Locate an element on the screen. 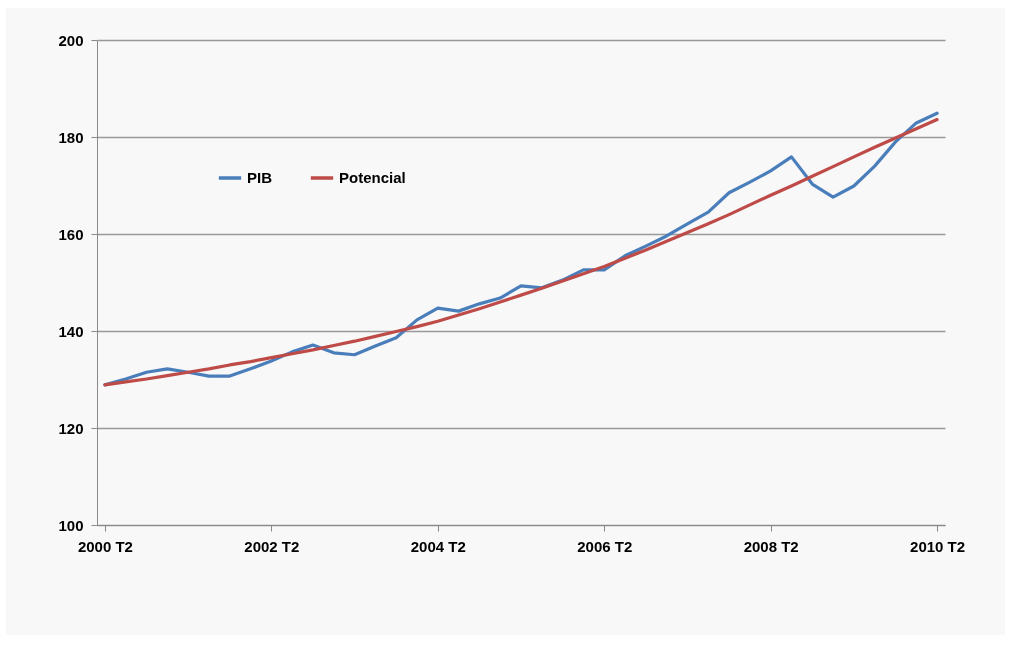 Image resolution: width=1016 pixels, height=656 pixels. y-tick-label: 140 is located at coordinates (71, 331).